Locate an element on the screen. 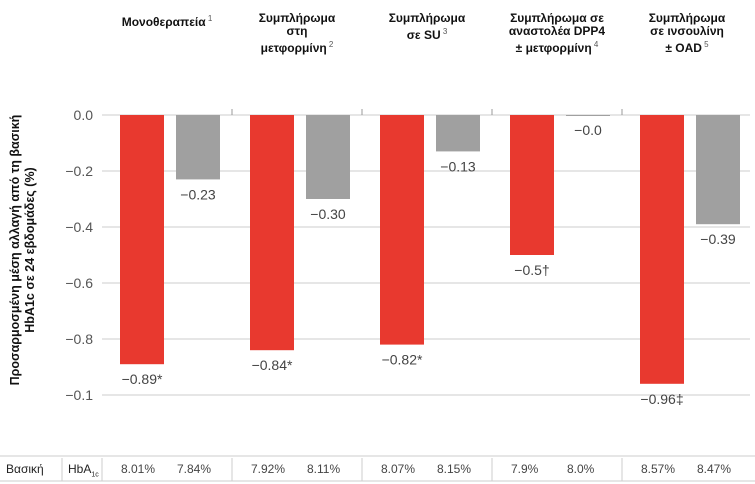 The image size is (755, 484). y-tick-label: −0.2 is located at coordinates (79, 171).